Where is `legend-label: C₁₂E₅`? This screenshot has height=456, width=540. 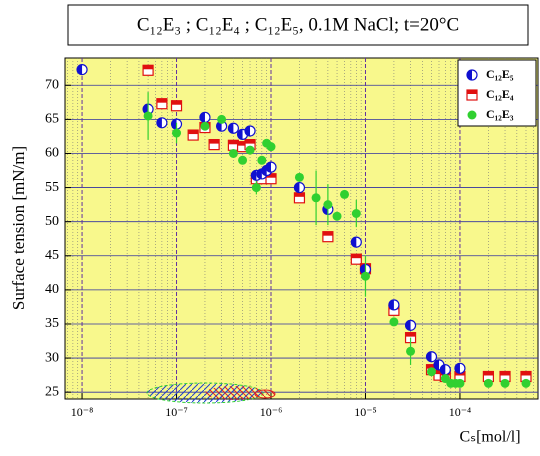
legend-label: C₁₂E₅ is located at coordinates (500, 74).